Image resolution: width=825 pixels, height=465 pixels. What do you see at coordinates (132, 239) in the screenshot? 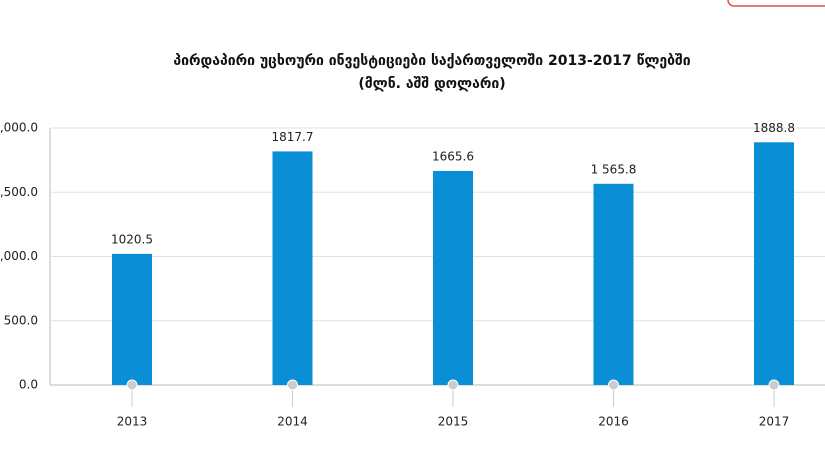
I see `value-label: 1020.5` at bounding box center [132, 239].